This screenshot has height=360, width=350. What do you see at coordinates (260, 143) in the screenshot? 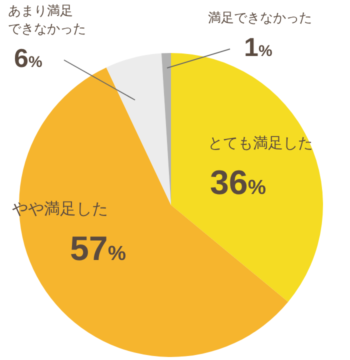
I see `slice-label: とても満足した` at bounding box center [260, 143].